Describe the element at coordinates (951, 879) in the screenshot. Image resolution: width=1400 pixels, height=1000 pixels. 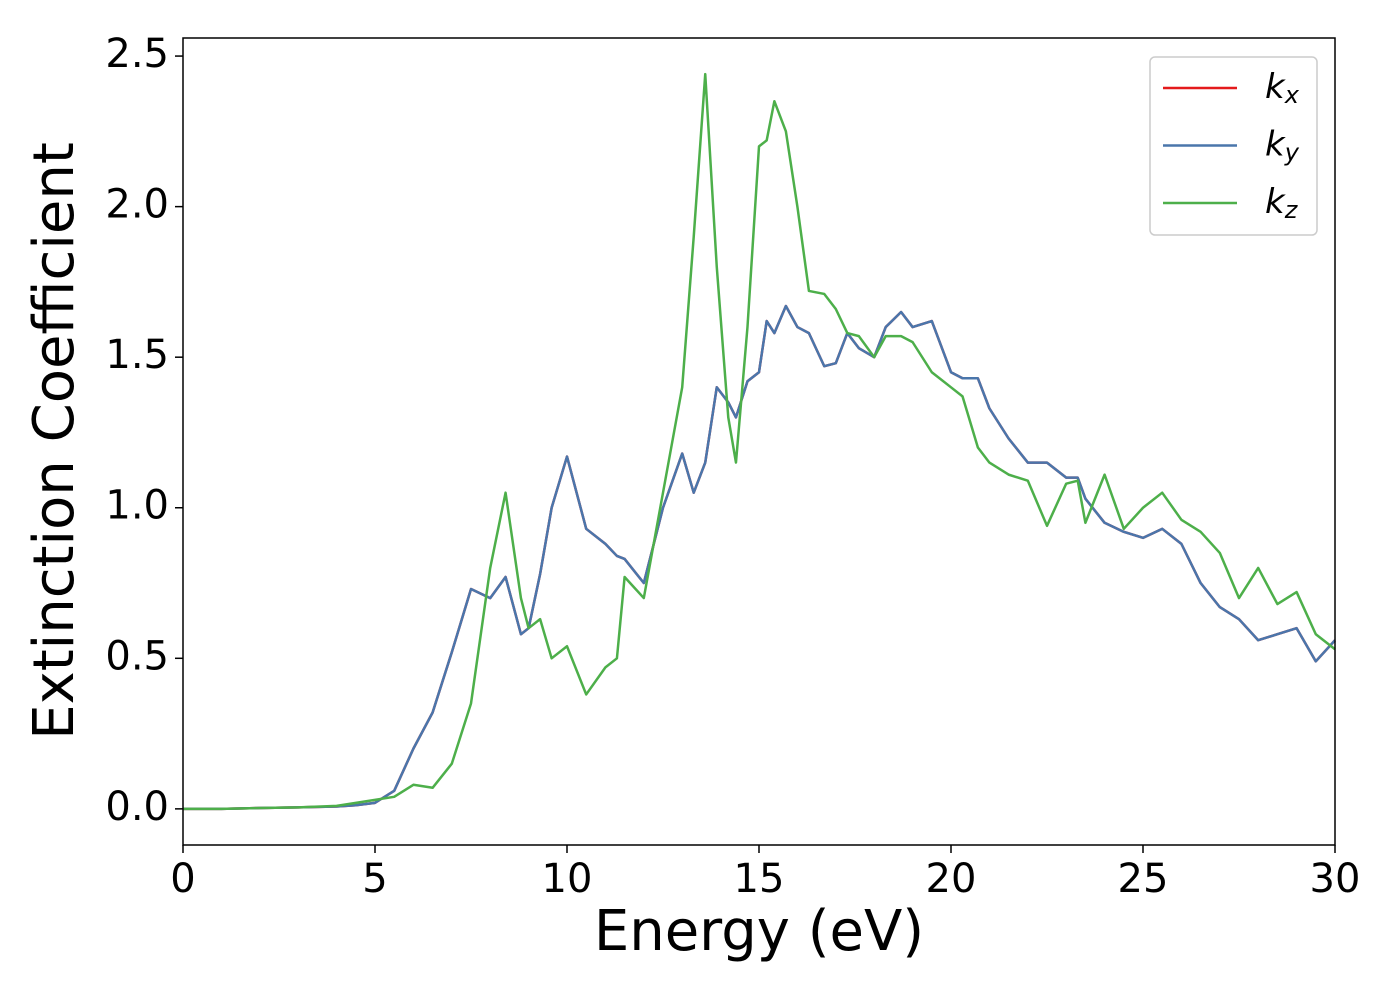
I see `x-tick-label: 20` at that location.